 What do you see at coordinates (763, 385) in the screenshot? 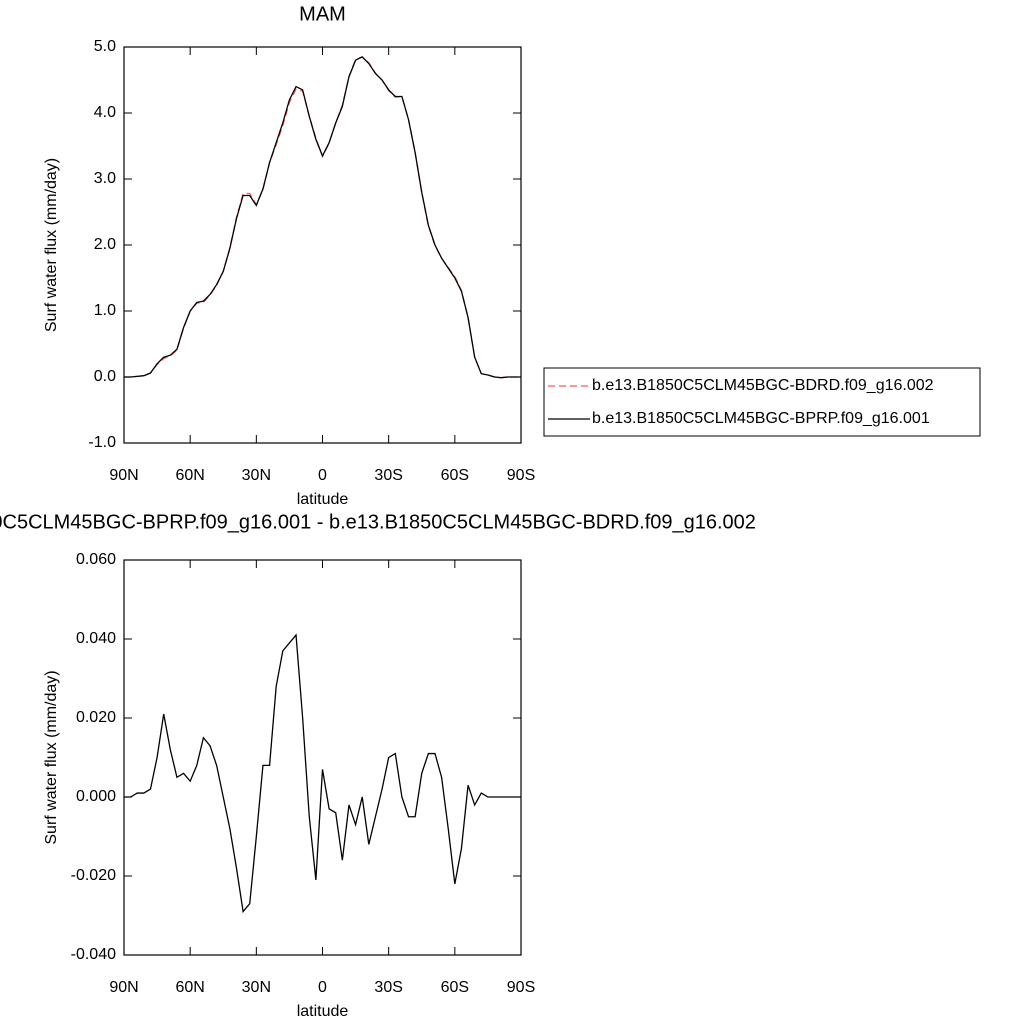
I see `legend-label: b.e13.B1850C5CLM45BGC-BDRD.f09_g16.002` at bounding box center [763, 385].